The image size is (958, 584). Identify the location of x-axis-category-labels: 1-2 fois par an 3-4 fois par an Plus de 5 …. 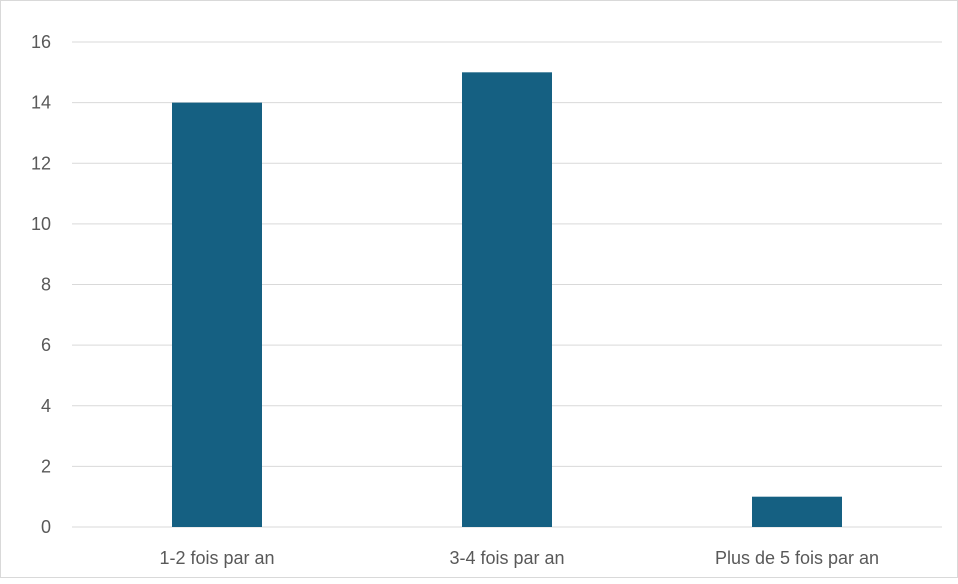
(519, 558).